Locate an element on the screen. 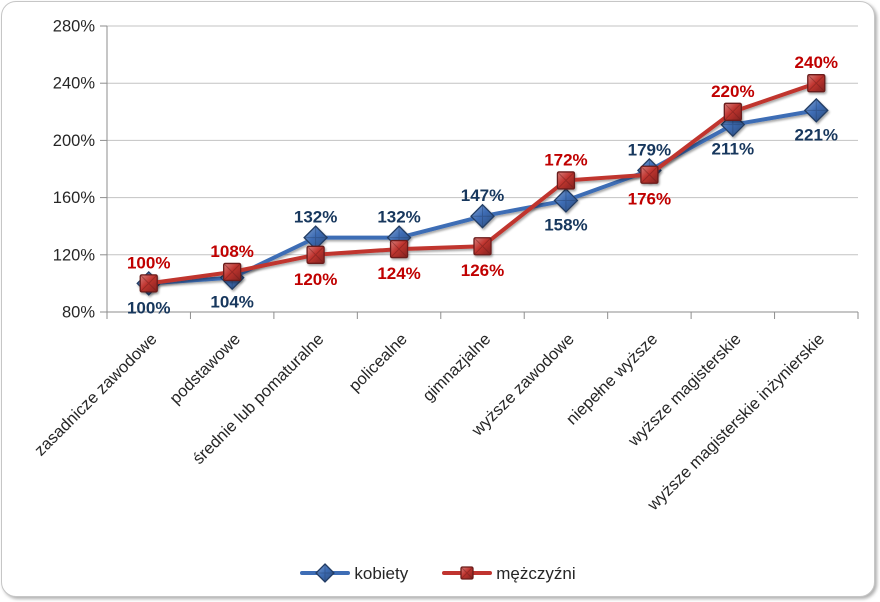 The width and height of the screenshot is (880, 602). data-point-label: 147% is located at coordinates (482, 195).